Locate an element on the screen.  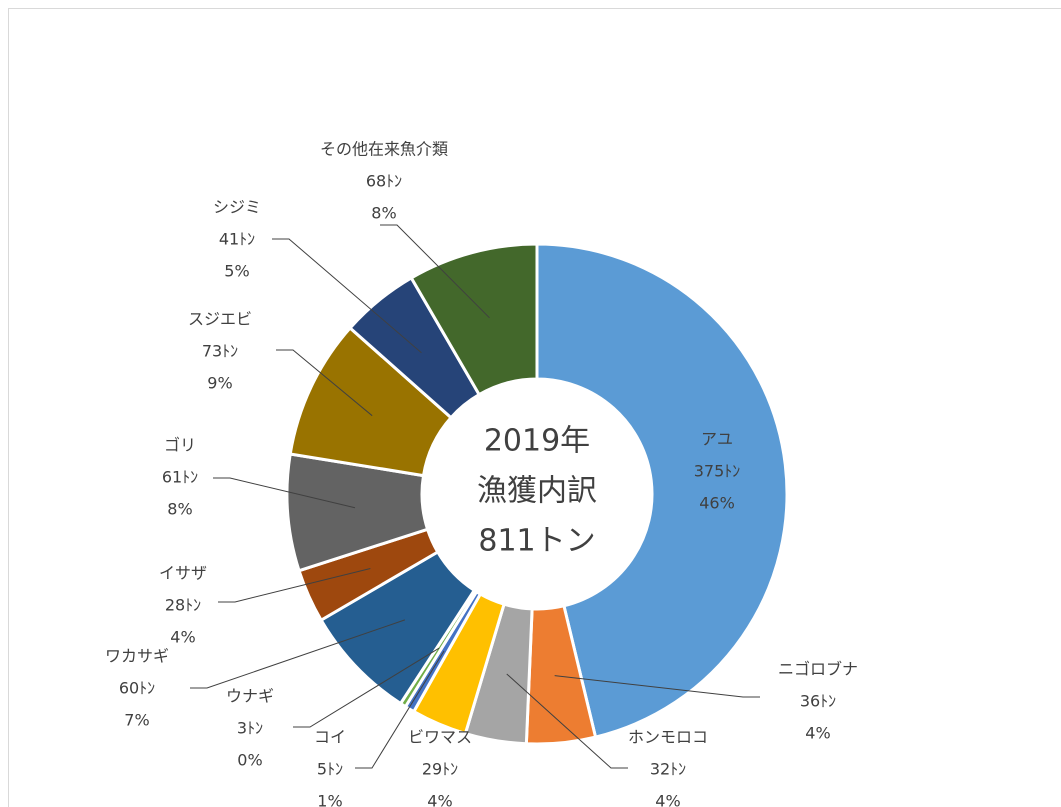
data-label-name: ニゴロブナ is located at coordinates (818, 669).